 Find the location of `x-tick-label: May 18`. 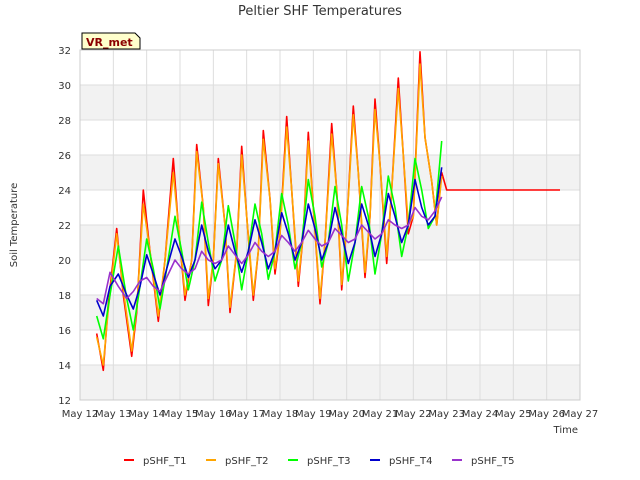

x-tick-label: May 18 is located at coordinates (280, 414).